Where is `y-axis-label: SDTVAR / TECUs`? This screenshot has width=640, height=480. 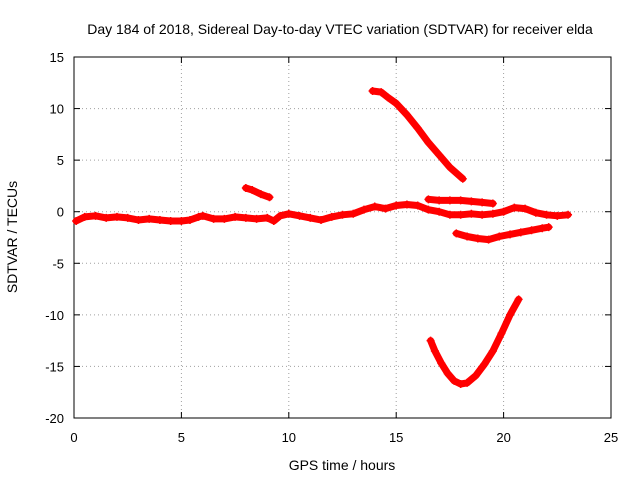 y-axis-label: SDTVAR / TECUs is located at coordinates (12, 237).